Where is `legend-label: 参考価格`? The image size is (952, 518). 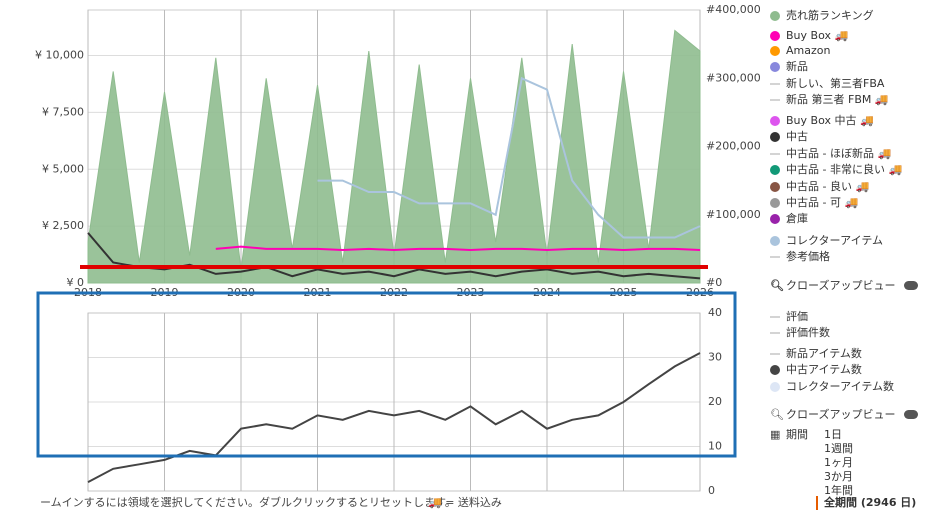
legend-label: 参考価格 is located at coordinates (808, 256).